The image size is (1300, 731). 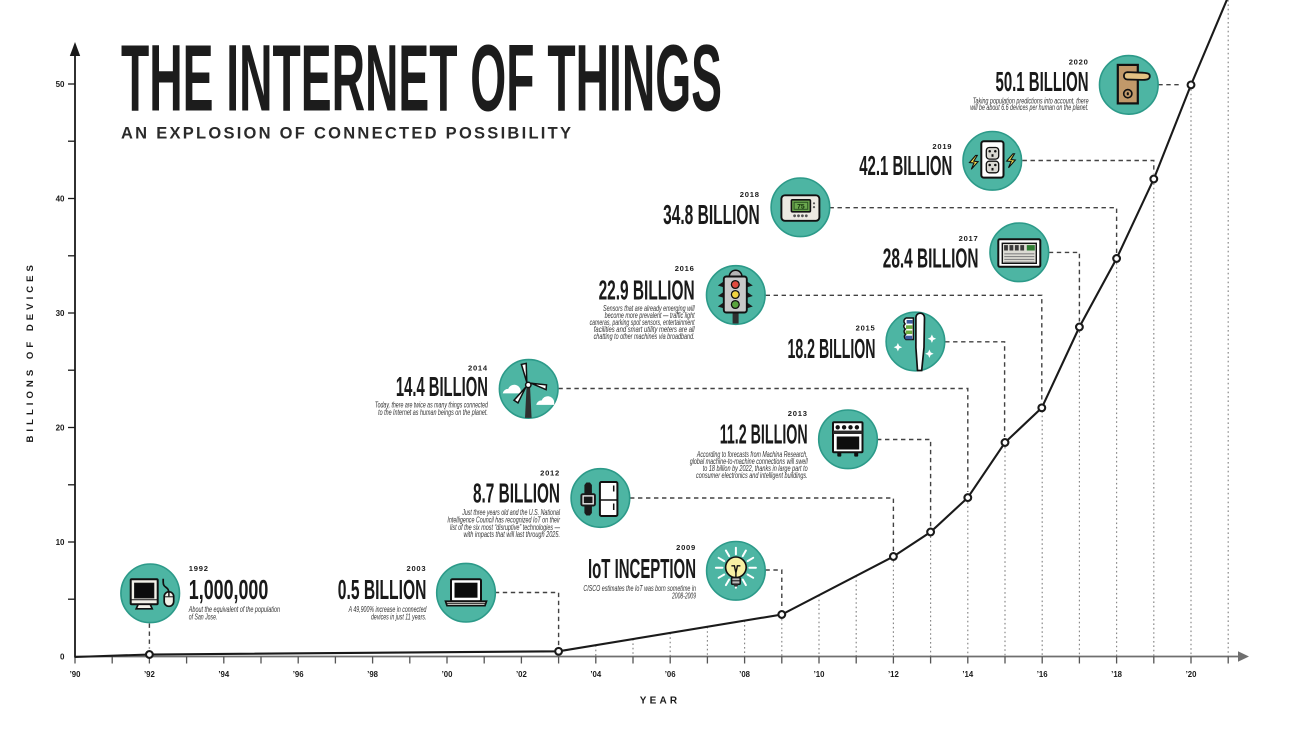 I want to click on svg-text: ’04, so click(x=596, y=674).